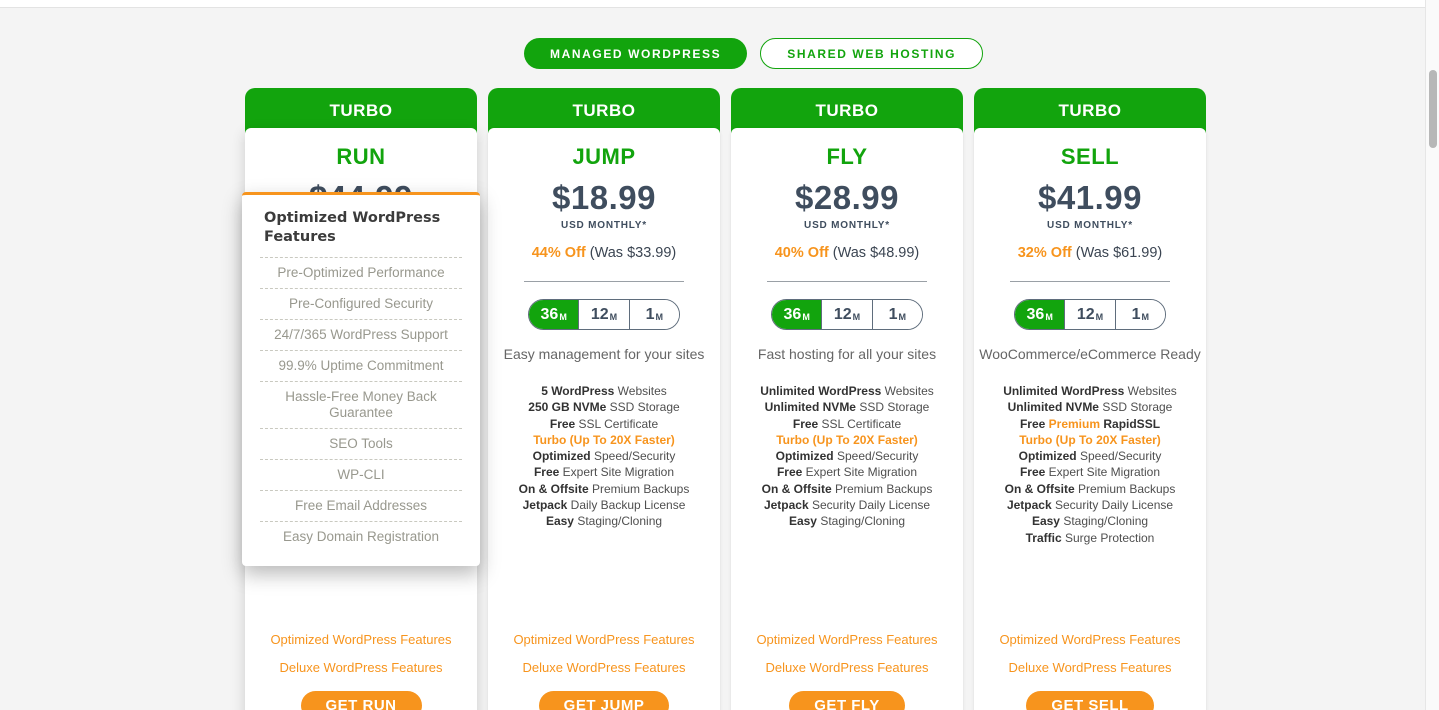 The height and width of the screenshot is (710, 1439). I want to click on plan-tagline: Fast hosting for all your sites, so click(847, 354).